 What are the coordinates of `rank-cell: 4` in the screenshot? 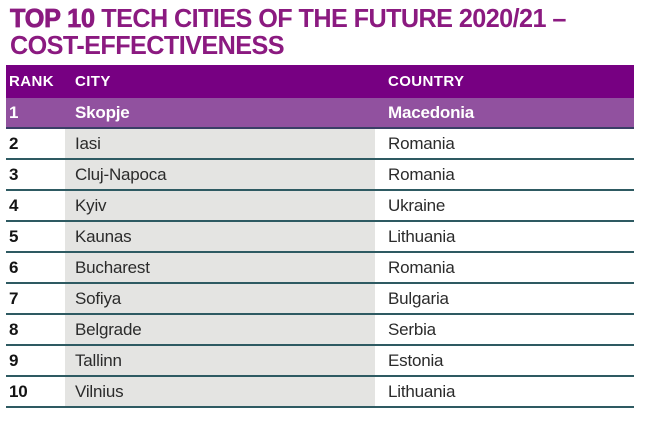 It's located at (14, 205).